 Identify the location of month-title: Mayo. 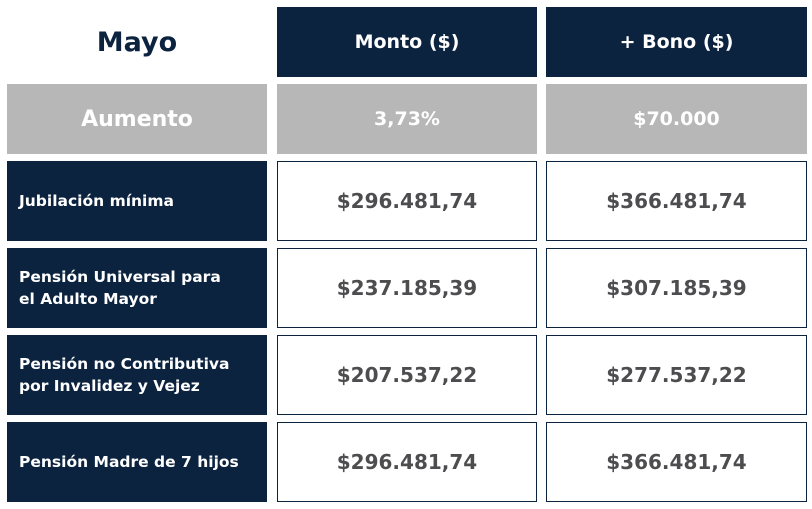
(137, 42).